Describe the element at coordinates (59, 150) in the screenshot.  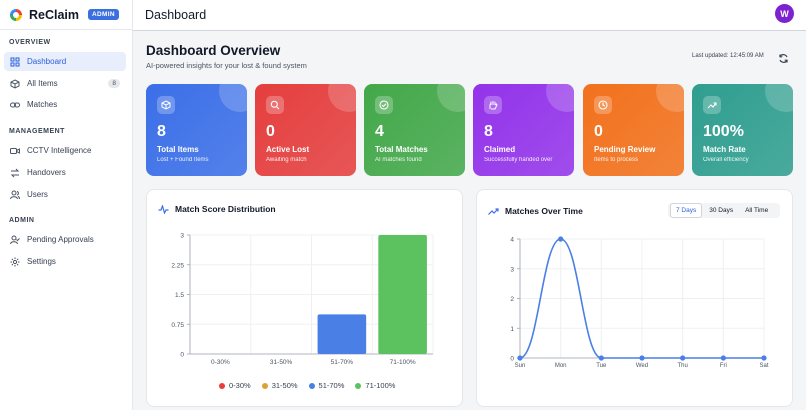
I see `sidebar-item-label: CCTV Intelligence` at that location.